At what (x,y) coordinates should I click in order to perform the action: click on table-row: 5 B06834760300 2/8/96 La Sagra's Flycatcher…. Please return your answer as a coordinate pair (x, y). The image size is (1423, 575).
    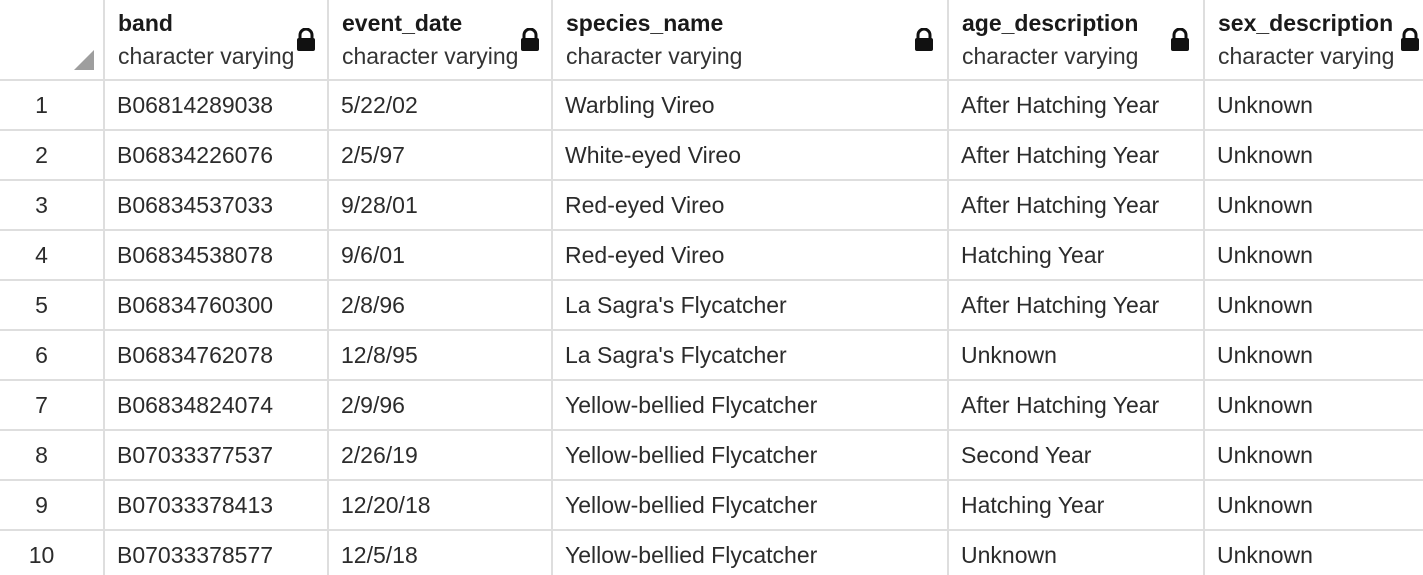
    Looking at the image, I should click on (711, 305).